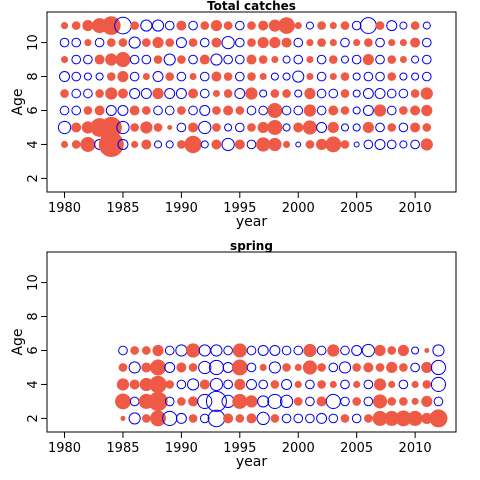 The image size is (480, 480). Describe the element at coordinates (64, 208) in the screenshot. I see `x-tick-label: 1980` at that location.